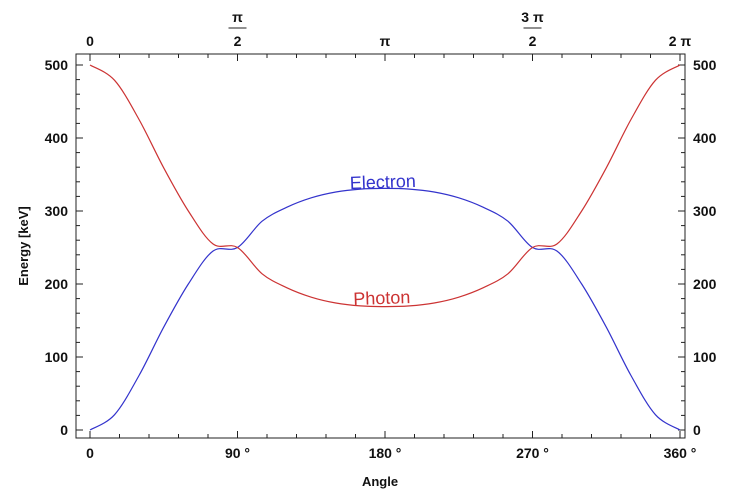 Image resolution: width=732 pixels, height=494 pixels. I want to click on y-right-tick-label: 0, so click(697, 430).